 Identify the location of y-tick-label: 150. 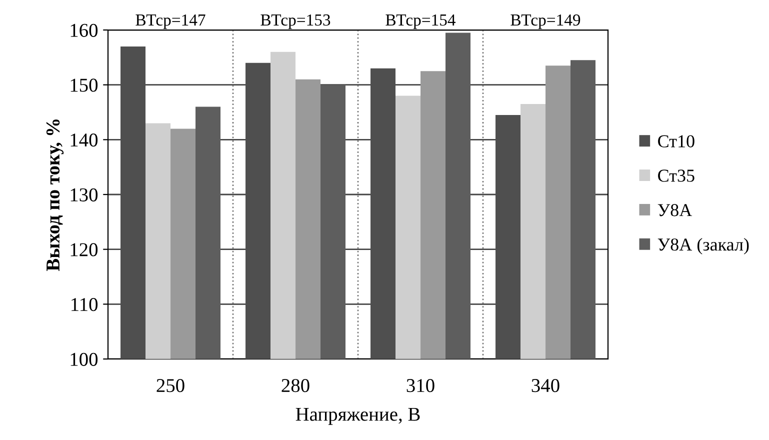
(84, 85).